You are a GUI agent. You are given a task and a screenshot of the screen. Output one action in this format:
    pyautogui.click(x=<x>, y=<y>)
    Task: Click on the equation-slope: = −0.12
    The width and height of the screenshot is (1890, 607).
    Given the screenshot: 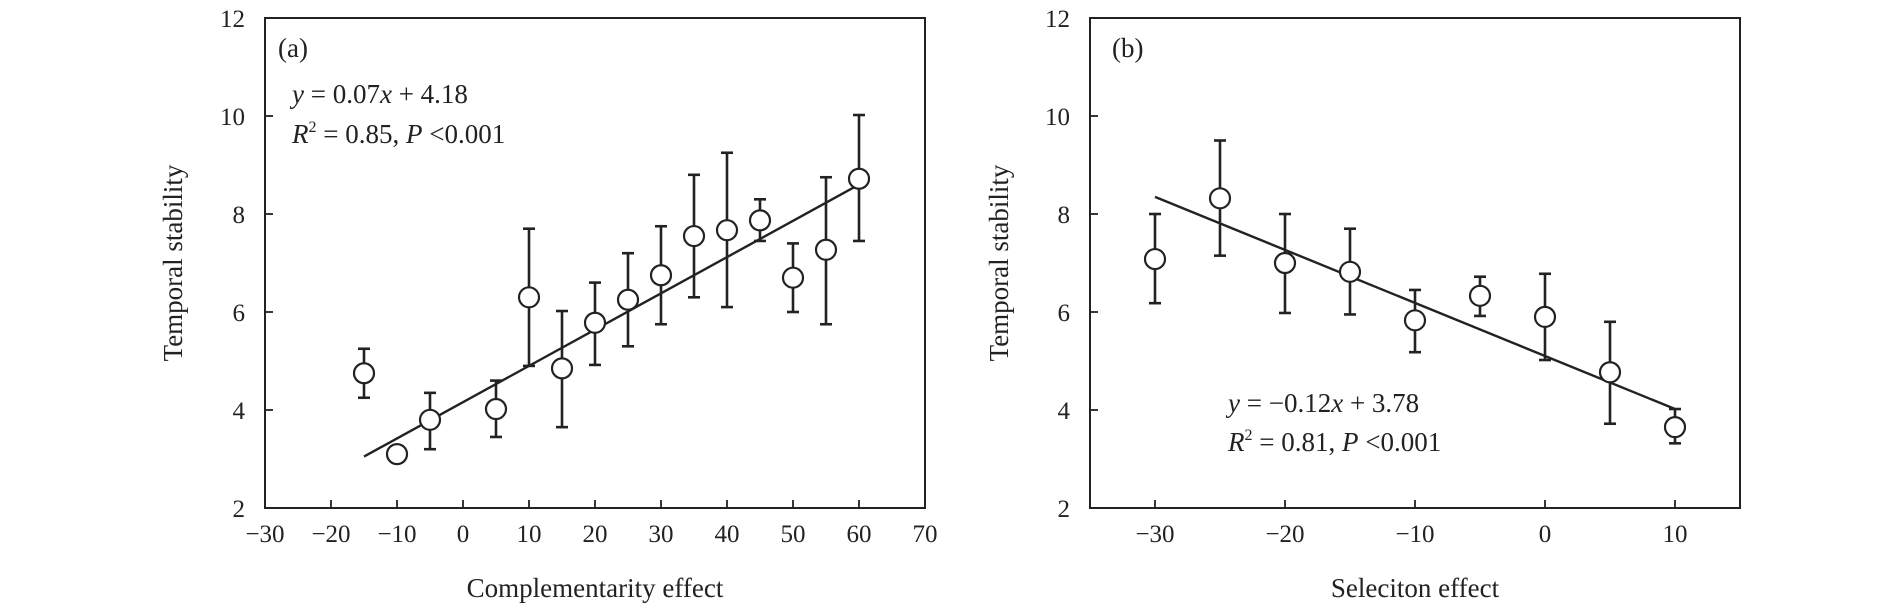 What is the action you would take?
    pyautogui.click(x=1285, y=403)
    